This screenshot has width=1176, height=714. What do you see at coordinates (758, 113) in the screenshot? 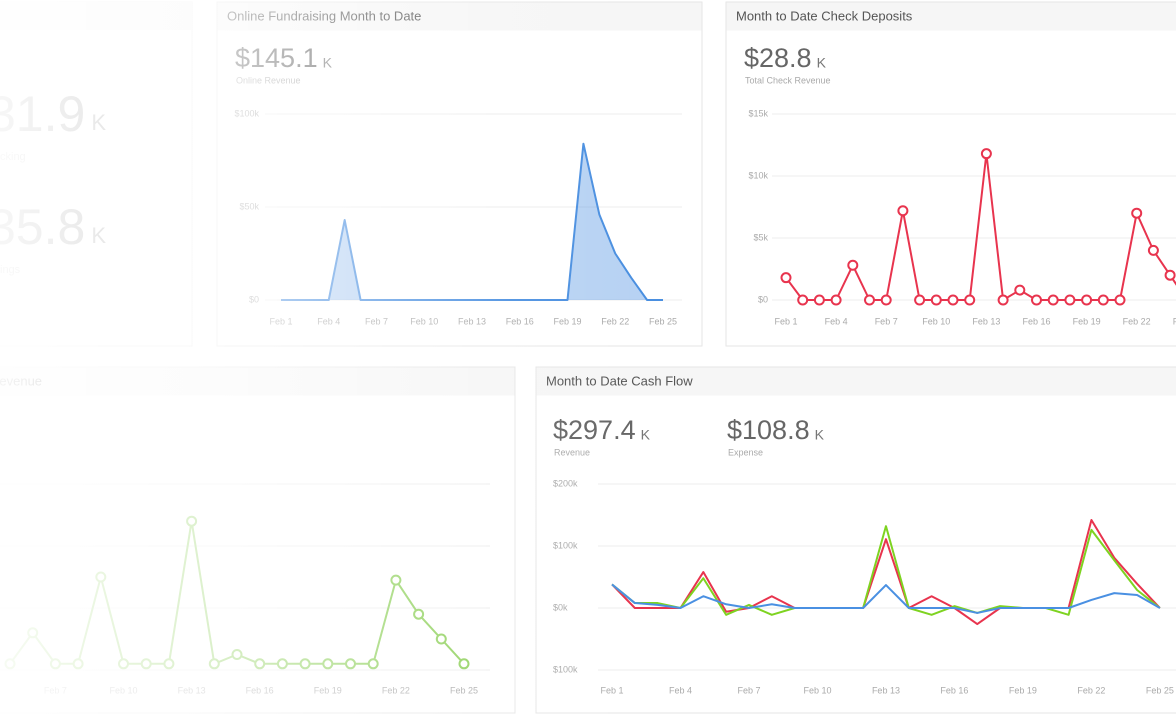
I see `y-tick-label: $15k` at bounding box center [758, 113].